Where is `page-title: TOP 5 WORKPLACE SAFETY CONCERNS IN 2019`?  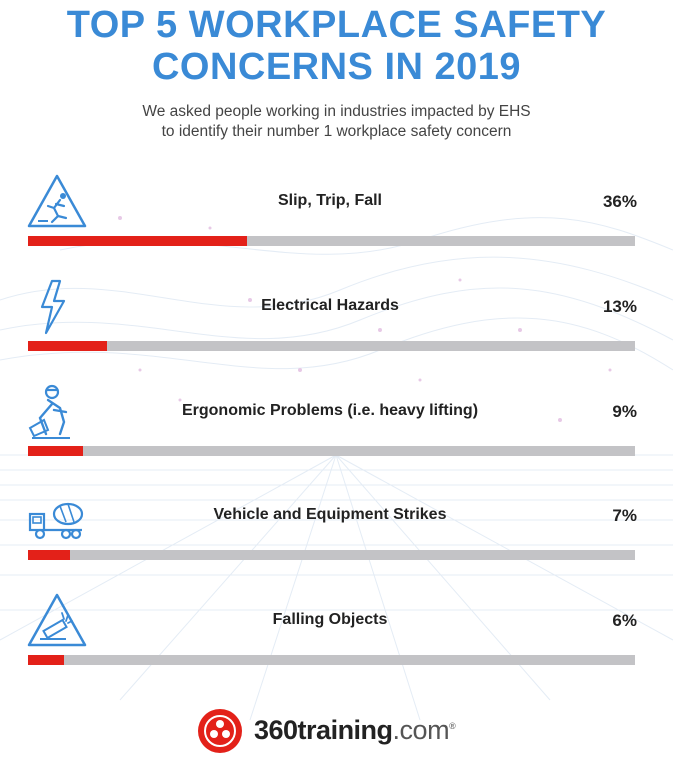 page-title: TOP 5 WORKPLACE SAFETY CONCERNS IN 2019 is located at coordinates (336, 46).